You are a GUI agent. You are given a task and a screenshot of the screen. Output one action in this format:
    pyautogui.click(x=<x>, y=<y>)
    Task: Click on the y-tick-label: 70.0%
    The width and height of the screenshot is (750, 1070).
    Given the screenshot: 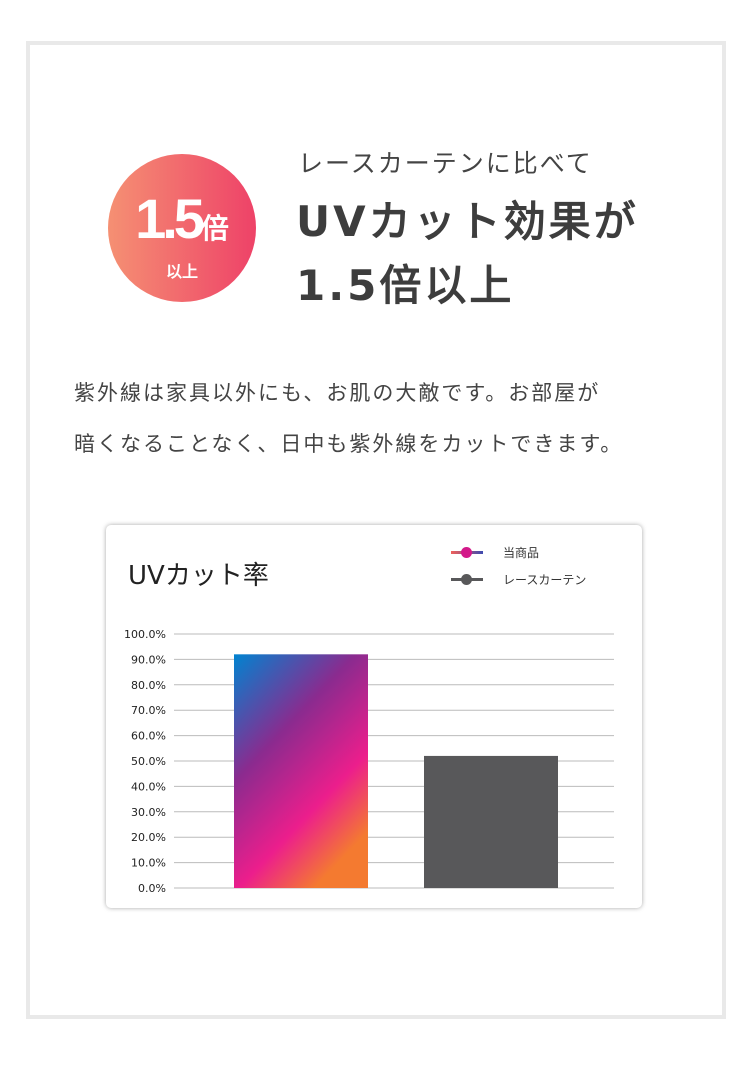 What is the action you would take?
    pyautogui.click(x=148, y=710)
    